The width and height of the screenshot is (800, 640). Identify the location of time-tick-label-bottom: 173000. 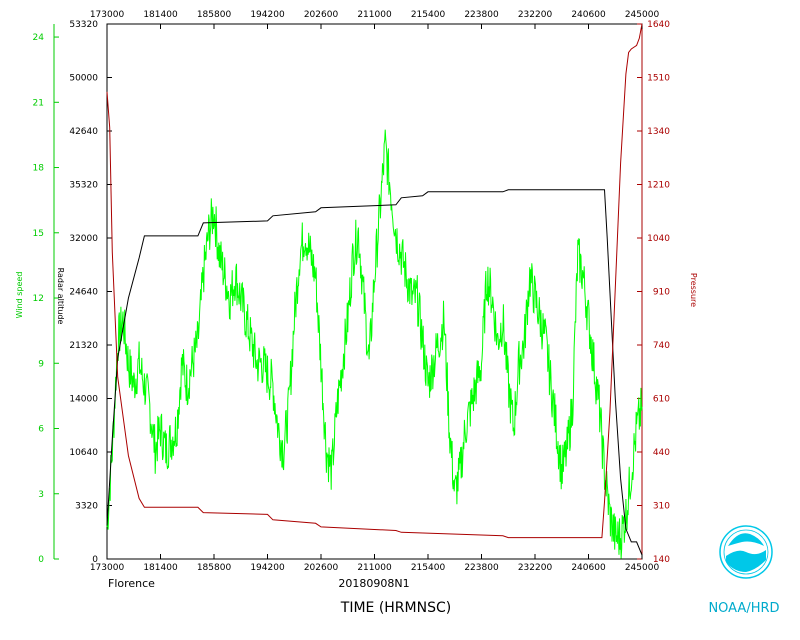
(107, 568).